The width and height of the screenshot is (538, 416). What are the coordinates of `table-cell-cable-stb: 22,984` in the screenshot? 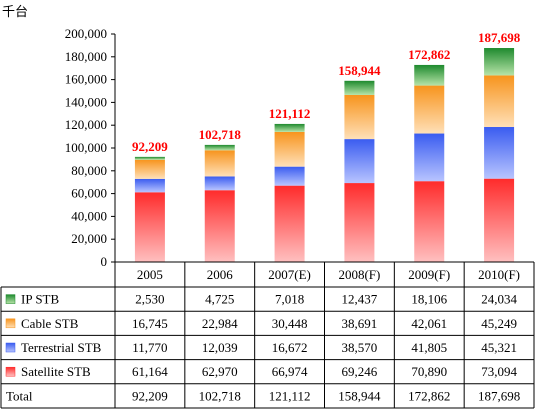 It's located at (220, 323).